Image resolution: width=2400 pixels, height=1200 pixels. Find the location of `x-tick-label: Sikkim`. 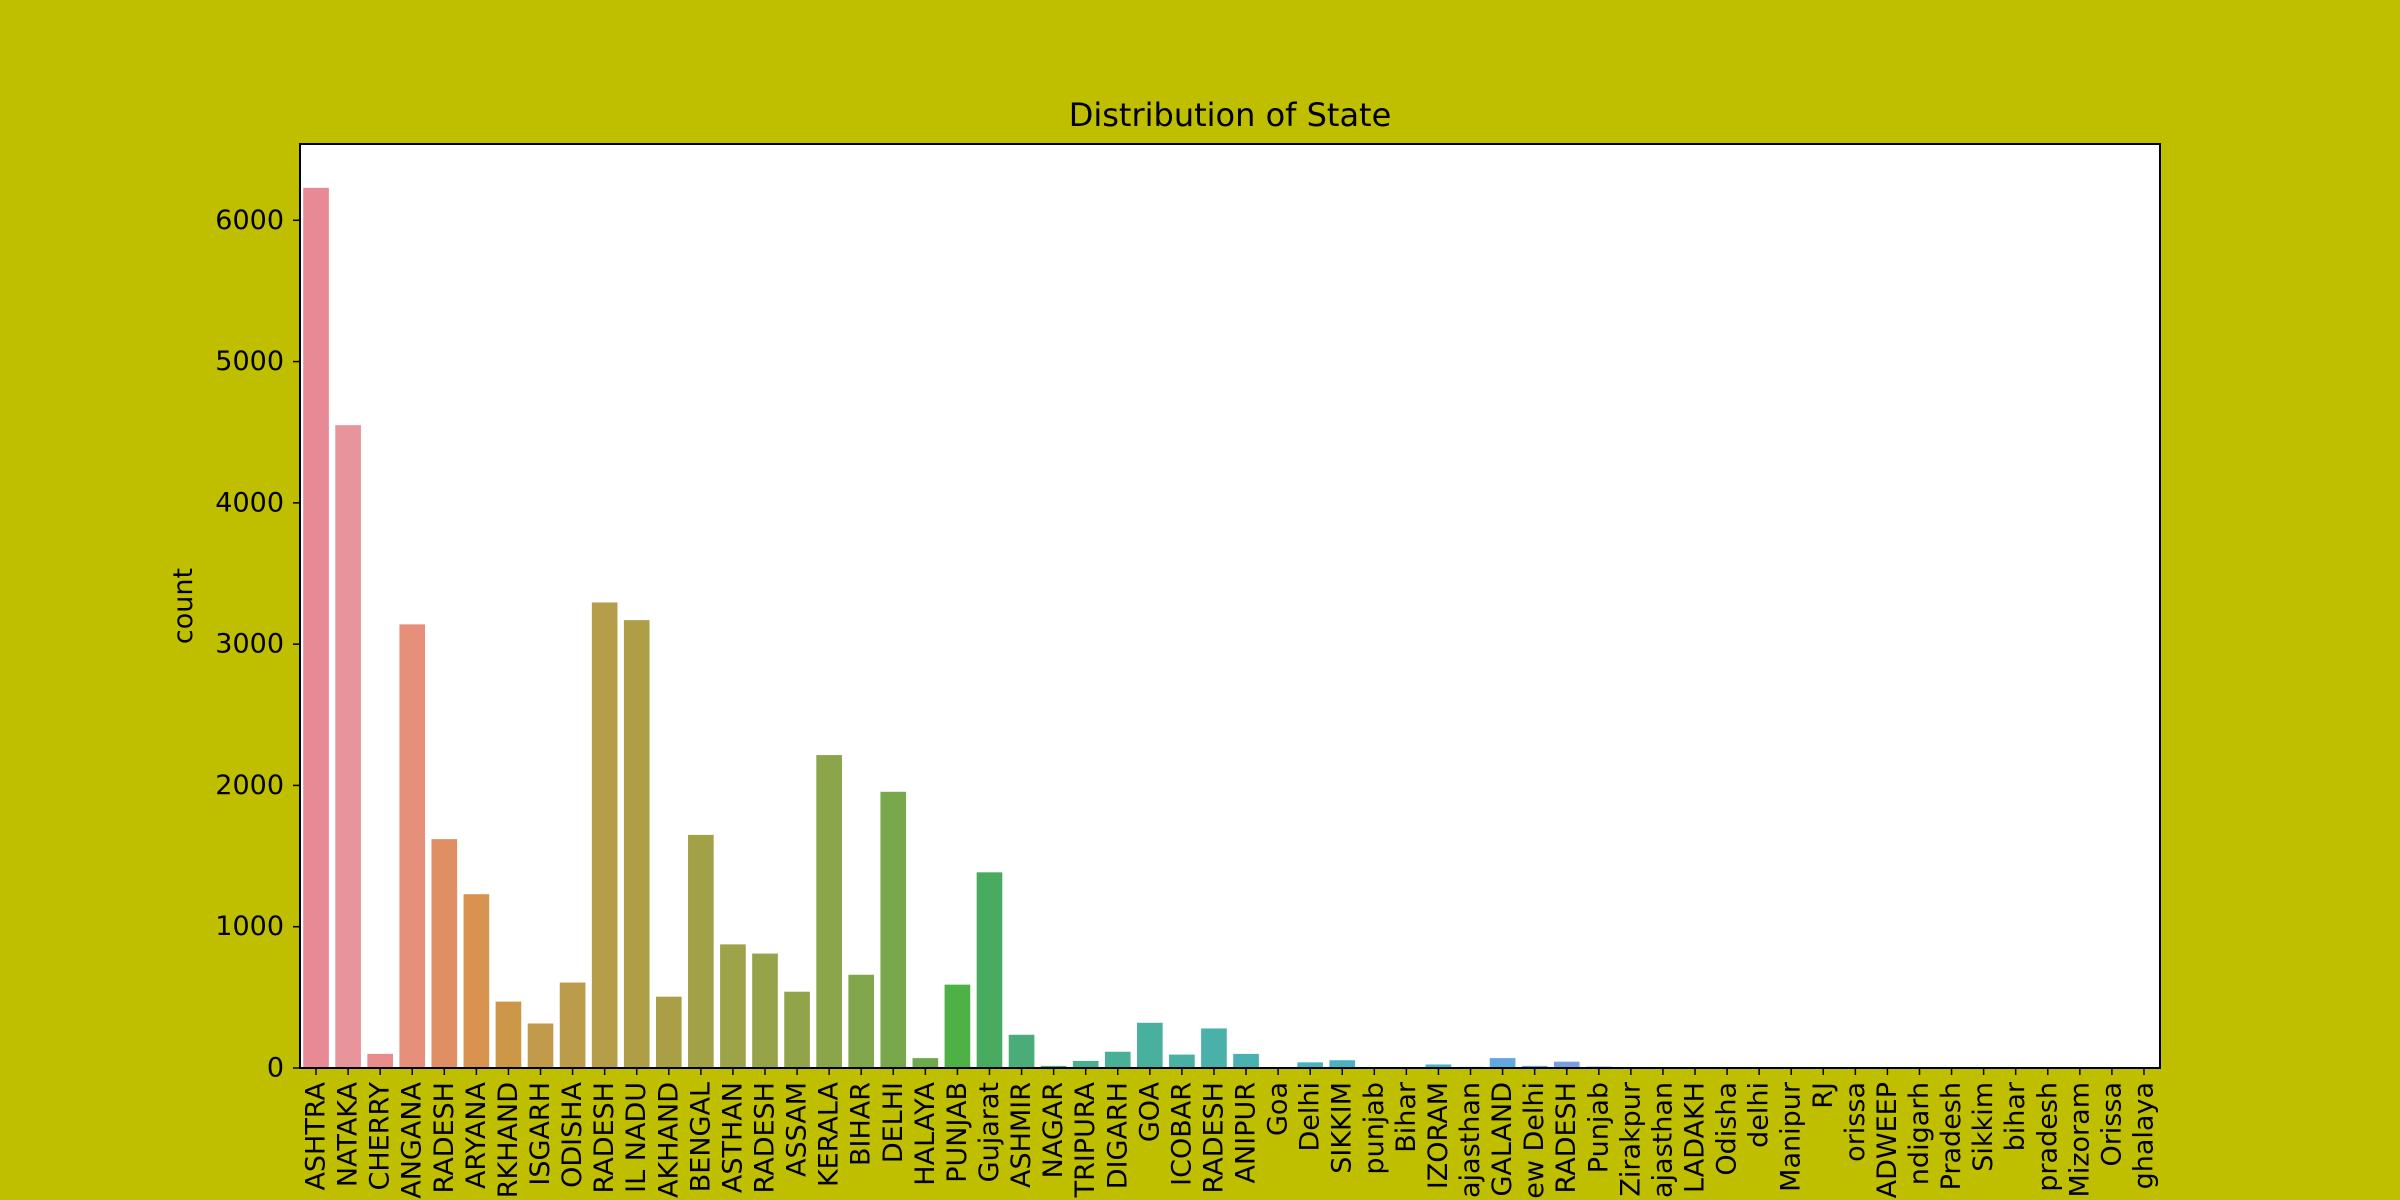

x-tick-label: Sikkim is located at coordinates (1983, 1127).